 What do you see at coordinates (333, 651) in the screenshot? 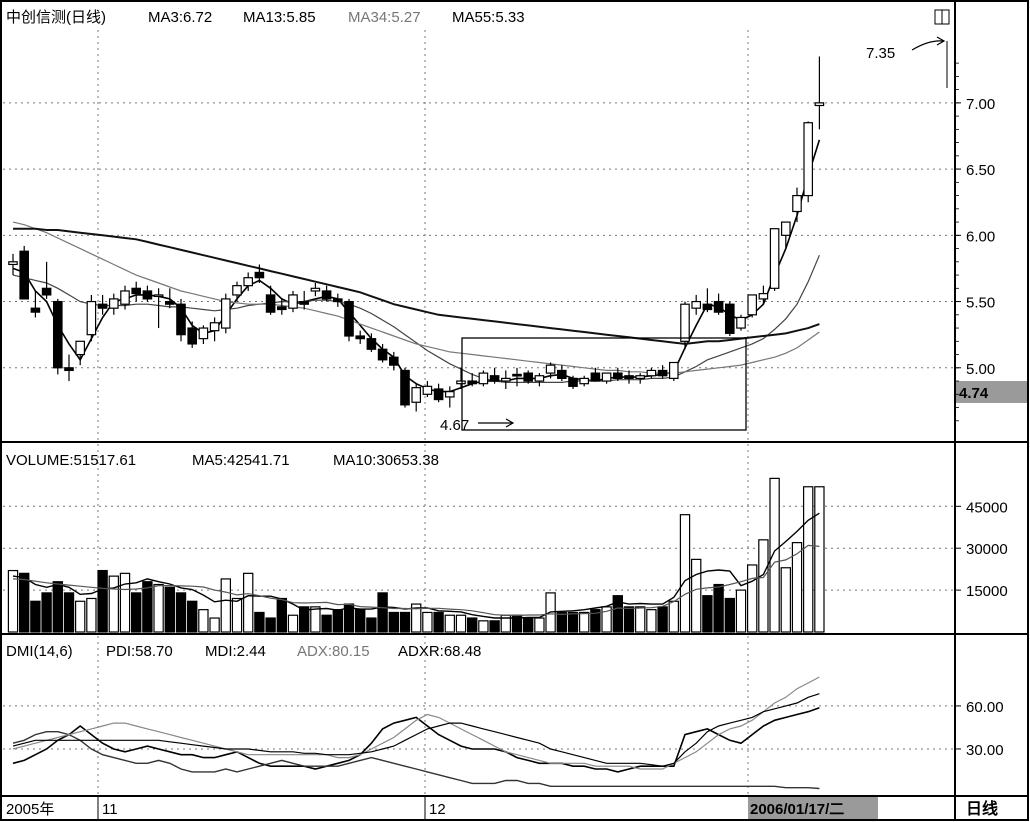
I see `legend-adx: ADX:80.15` at bounding box center [333, 651].